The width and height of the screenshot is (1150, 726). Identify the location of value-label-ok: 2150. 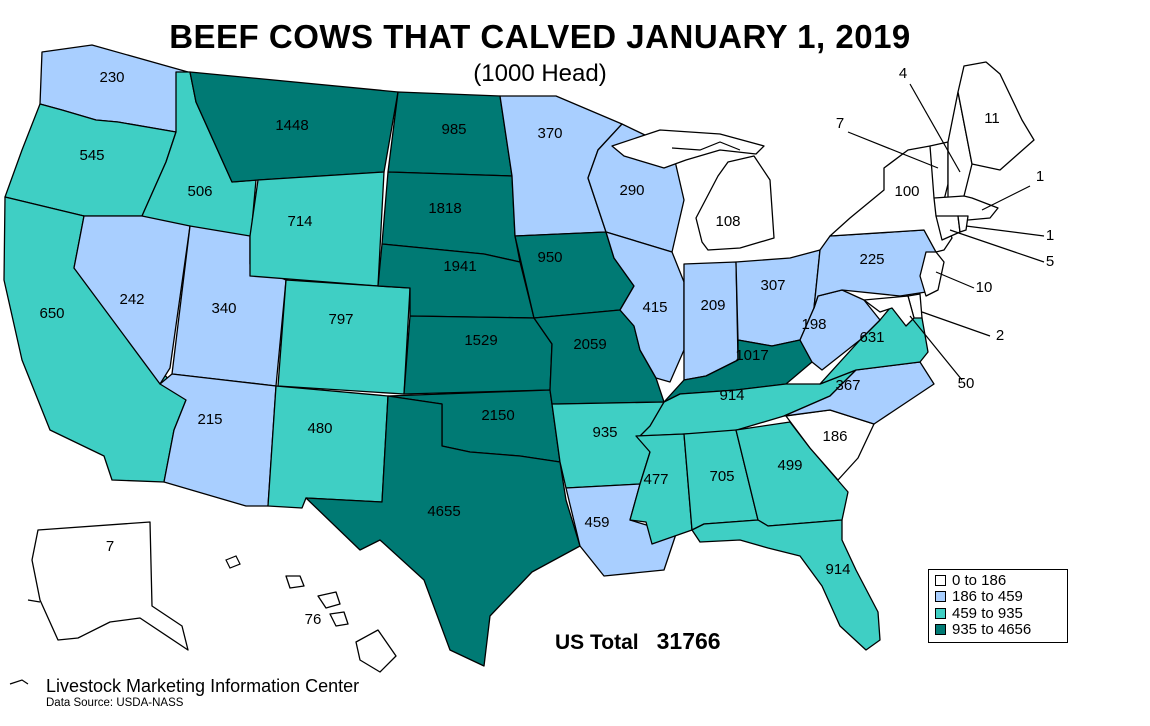
(497, 415).